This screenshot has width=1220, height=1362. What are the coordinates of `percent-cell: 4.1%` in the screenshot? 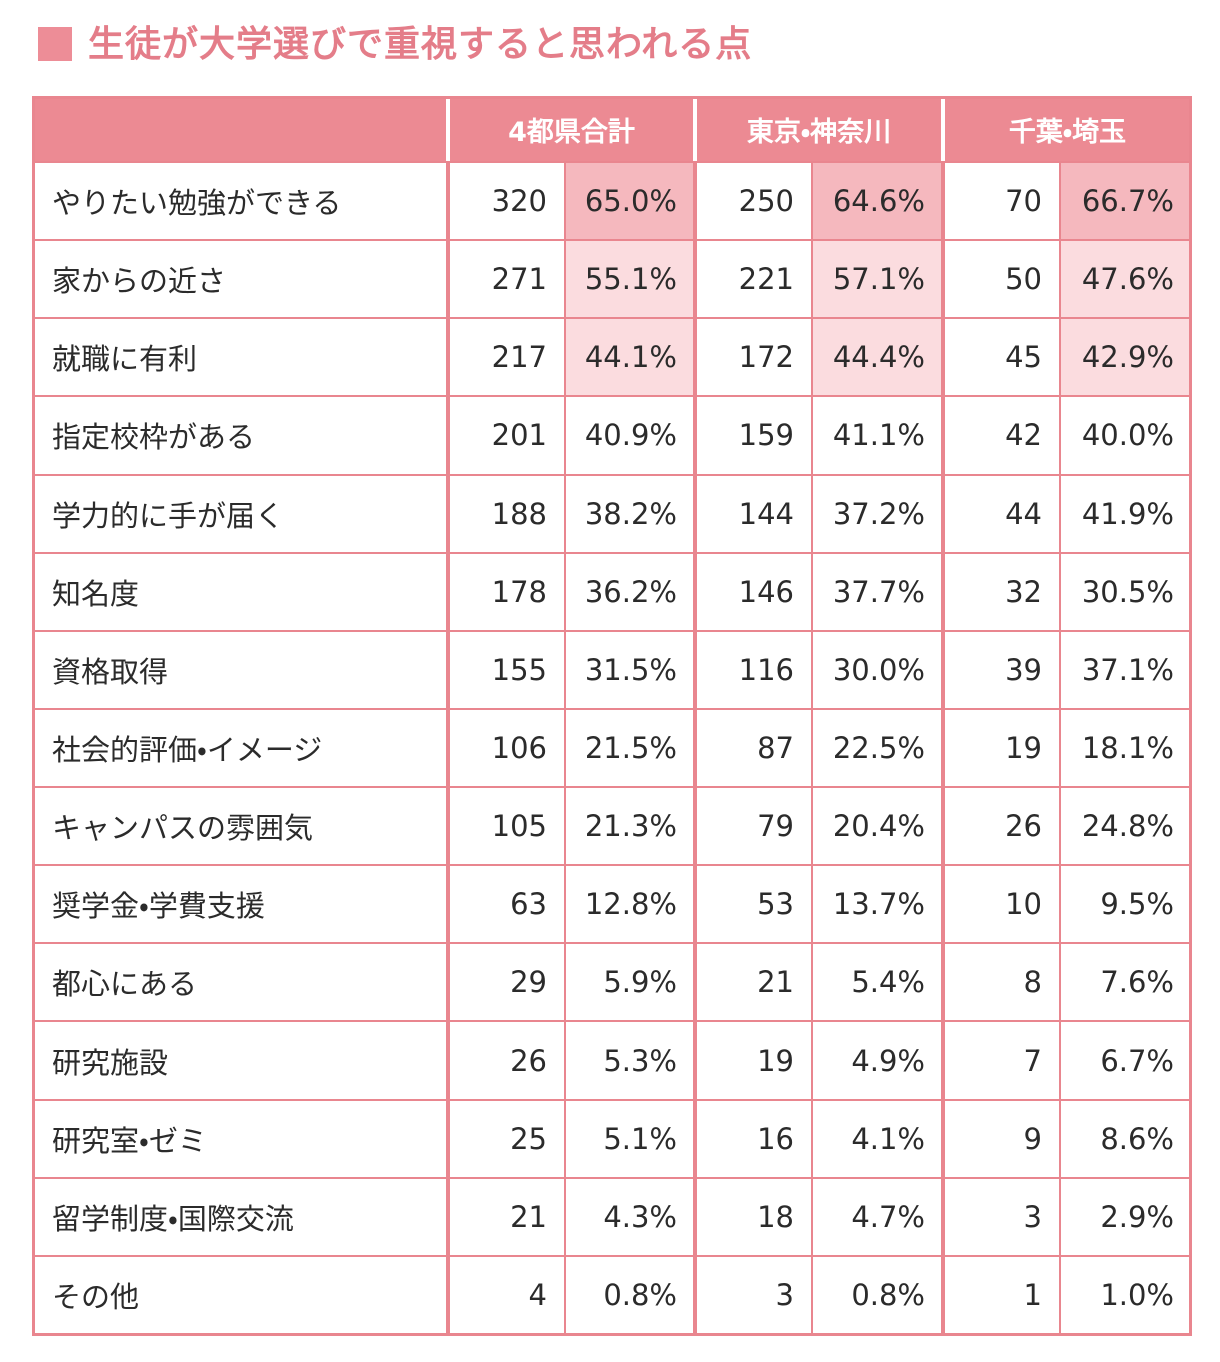 It's located at (888, 1138).